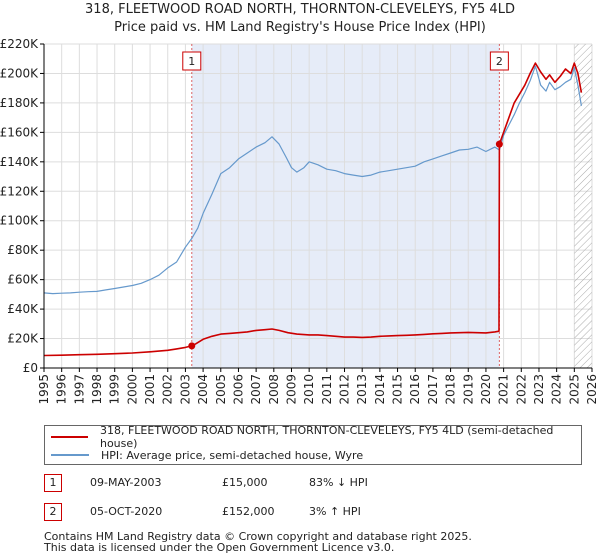 The width and height of the screenshot is (600, 560). I want to click on y-tick-label: £80K, so click(23, 250).